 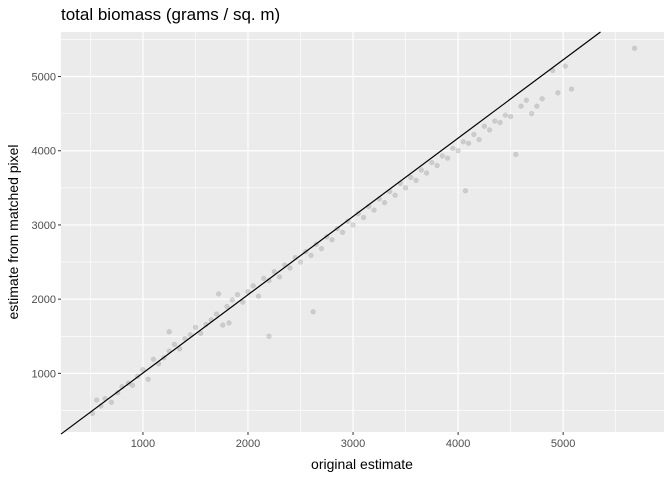 I want to click on x-axis-ticks: 1000 2000 3000 4000 5000, so click(x=353, y=441).